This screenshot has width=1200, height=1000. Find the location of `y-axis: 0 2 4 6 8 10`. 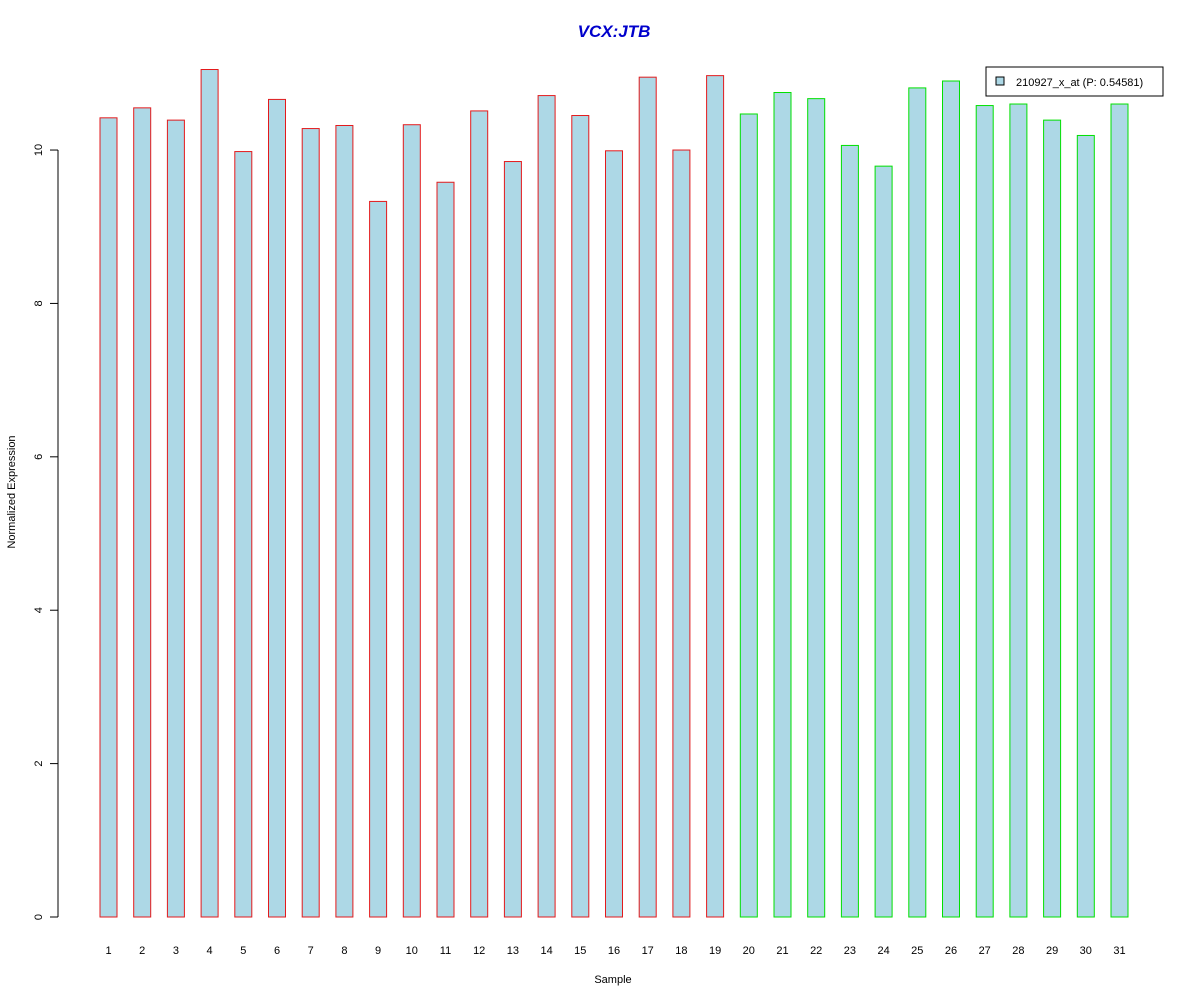

y-axis: 0 2 4 6 8 10 is located at coordinates (46, 532).